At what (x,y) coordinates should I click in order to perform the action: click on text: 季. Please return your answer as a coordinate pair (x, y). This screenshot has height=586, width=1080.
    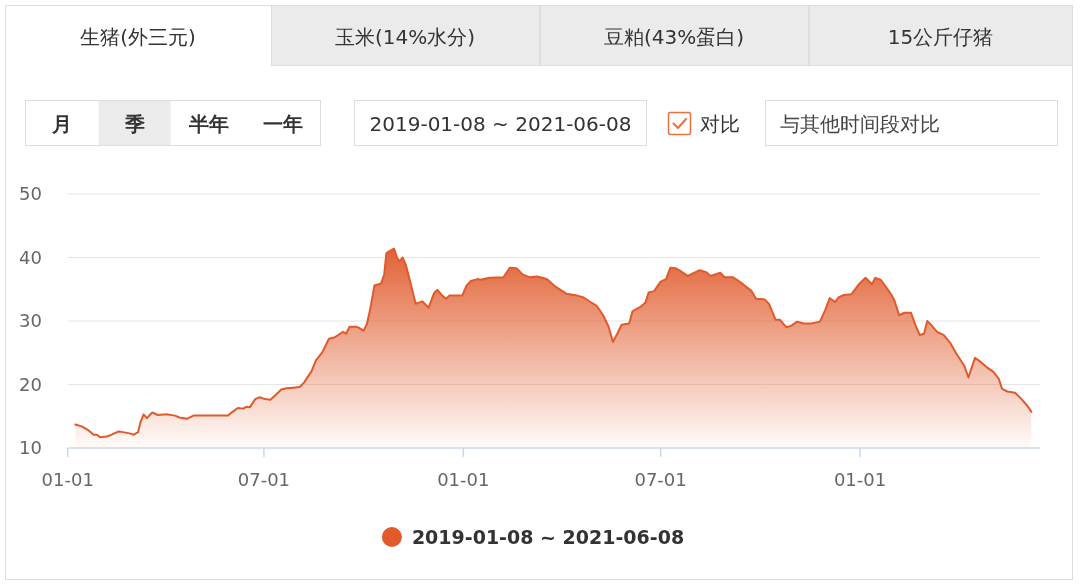
    Looking at the image, I should click on (134, 124).